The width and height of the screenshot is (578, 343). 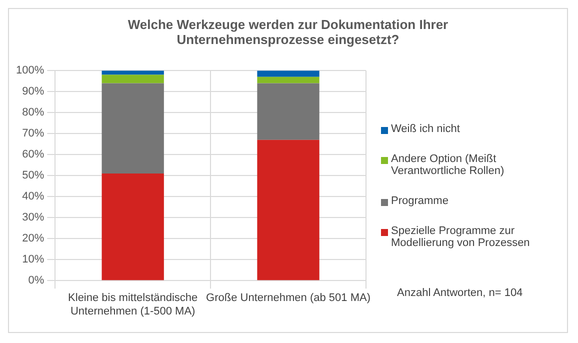 I want to click on legend-label: Weiß ich nicht, so click(x=425, y=129).